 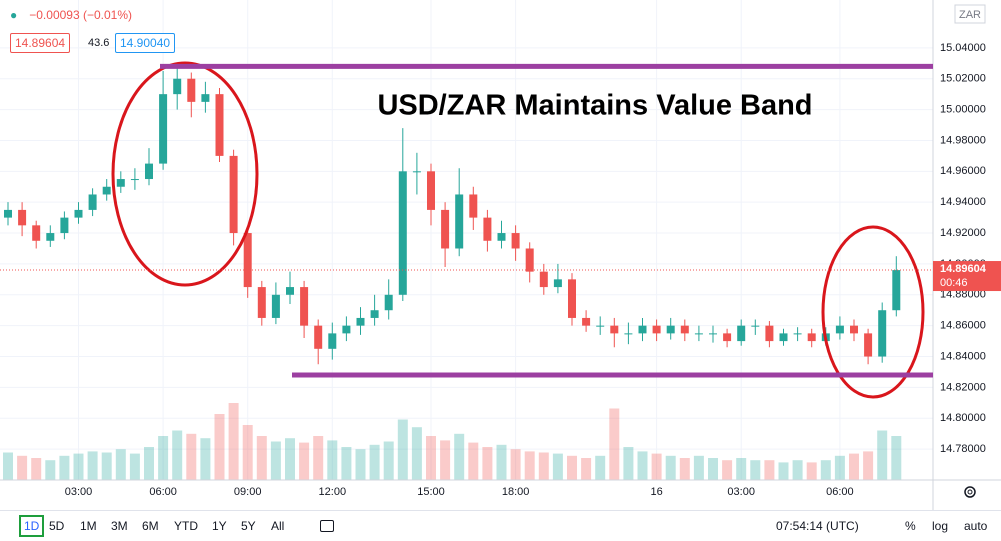 I want to click on range-button: 1D, so click(x=32, y=526).